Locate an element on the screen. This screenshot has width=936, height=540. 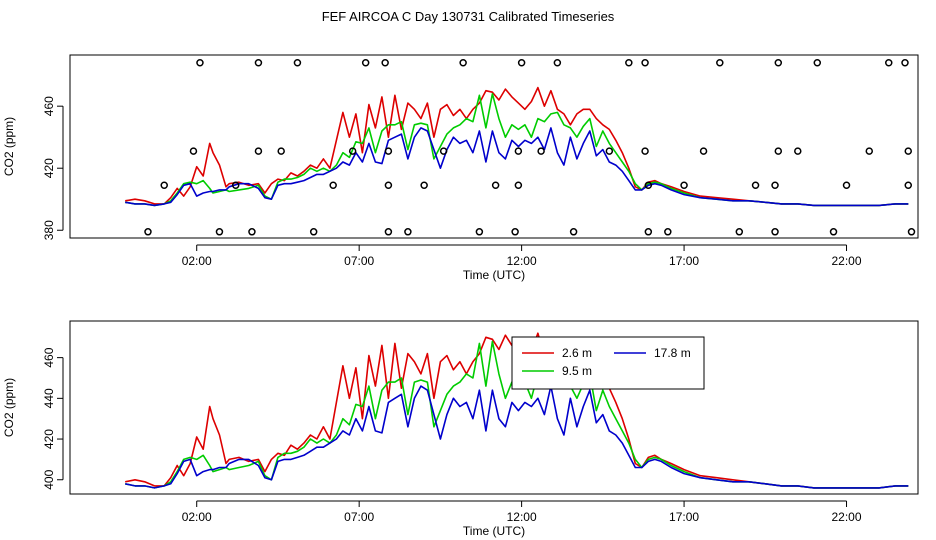
series-line-178m is located at coordinates (517, 167).